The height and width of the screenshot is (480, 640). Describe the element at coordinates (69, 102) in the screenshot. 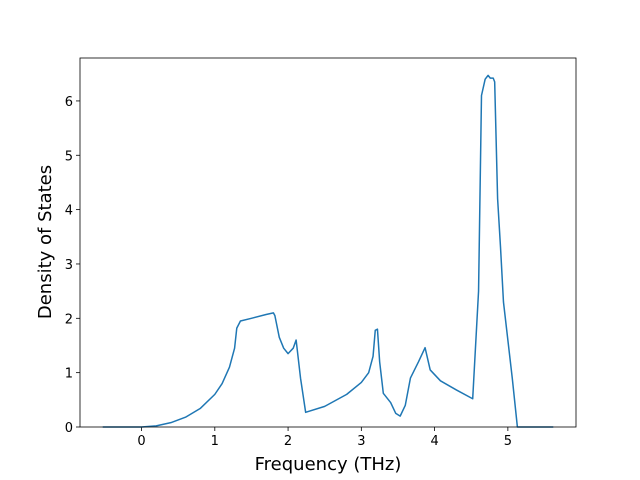

I see `y-tick-label: 6` at that location.